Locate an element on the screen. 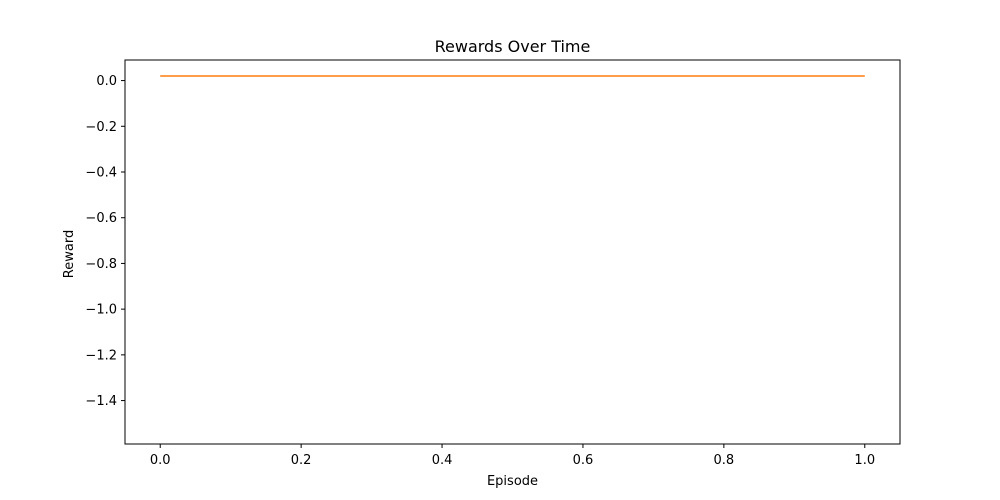 The width and height of the screenshot is (1000, 500). y-tick-label: −0.2 is located at coordinates (101, 127).